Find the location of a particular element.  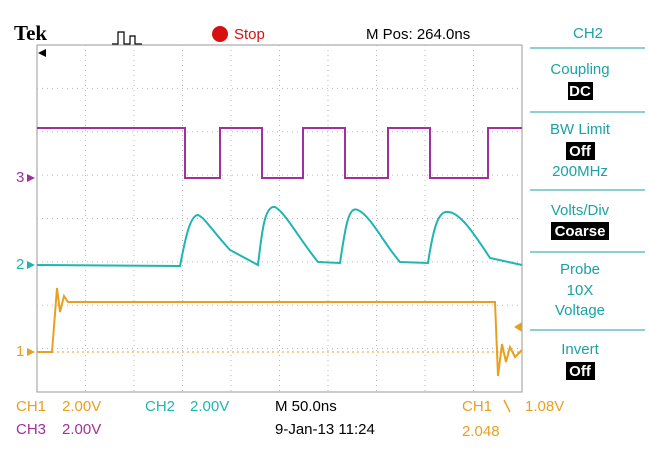

brand: Tek is located at coordinates (30, 33).